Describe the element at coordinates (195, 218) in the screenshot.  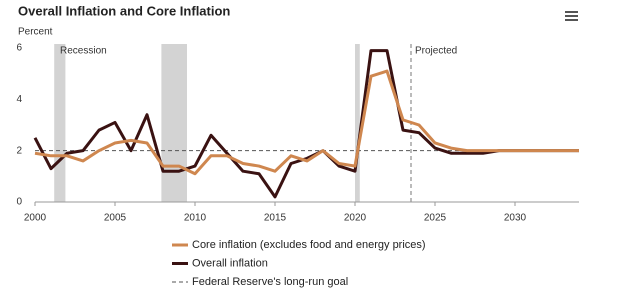
I see `x-tick-label: 2010` at that location.